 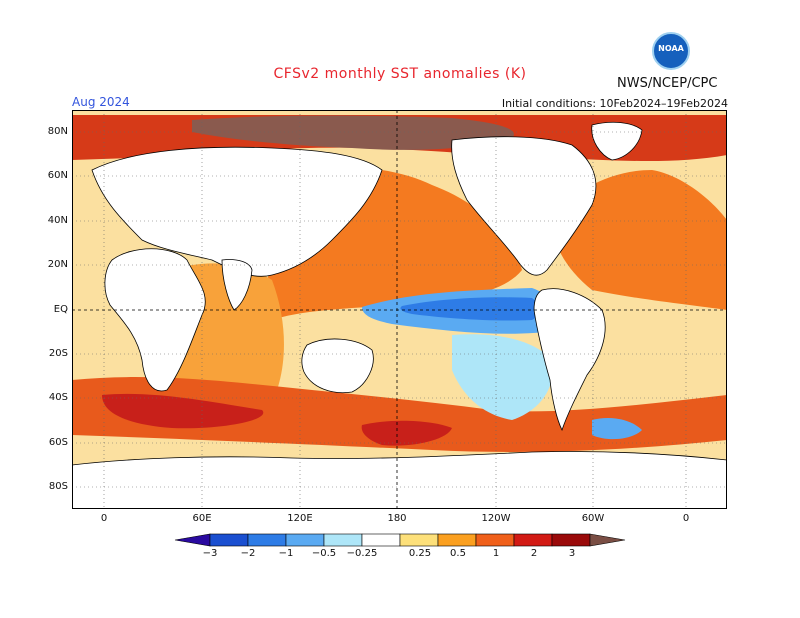 What do you see at coordinates (667, 83) in the screenshot?
I see `agency-label: NWS/NCEP/CPC` at bounding box center [667, 83].